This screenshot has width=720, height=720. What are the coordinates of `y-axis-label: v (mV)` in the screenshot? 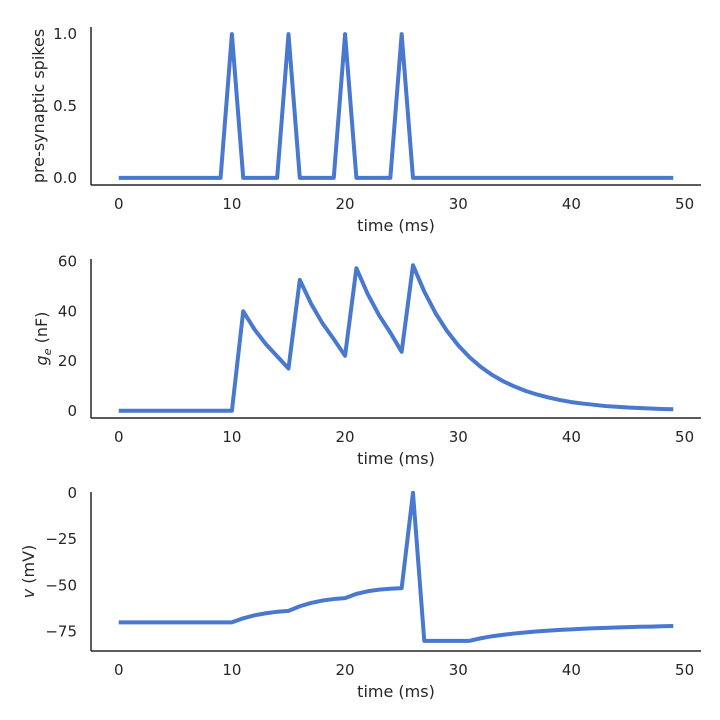 It's located at (28, 572).